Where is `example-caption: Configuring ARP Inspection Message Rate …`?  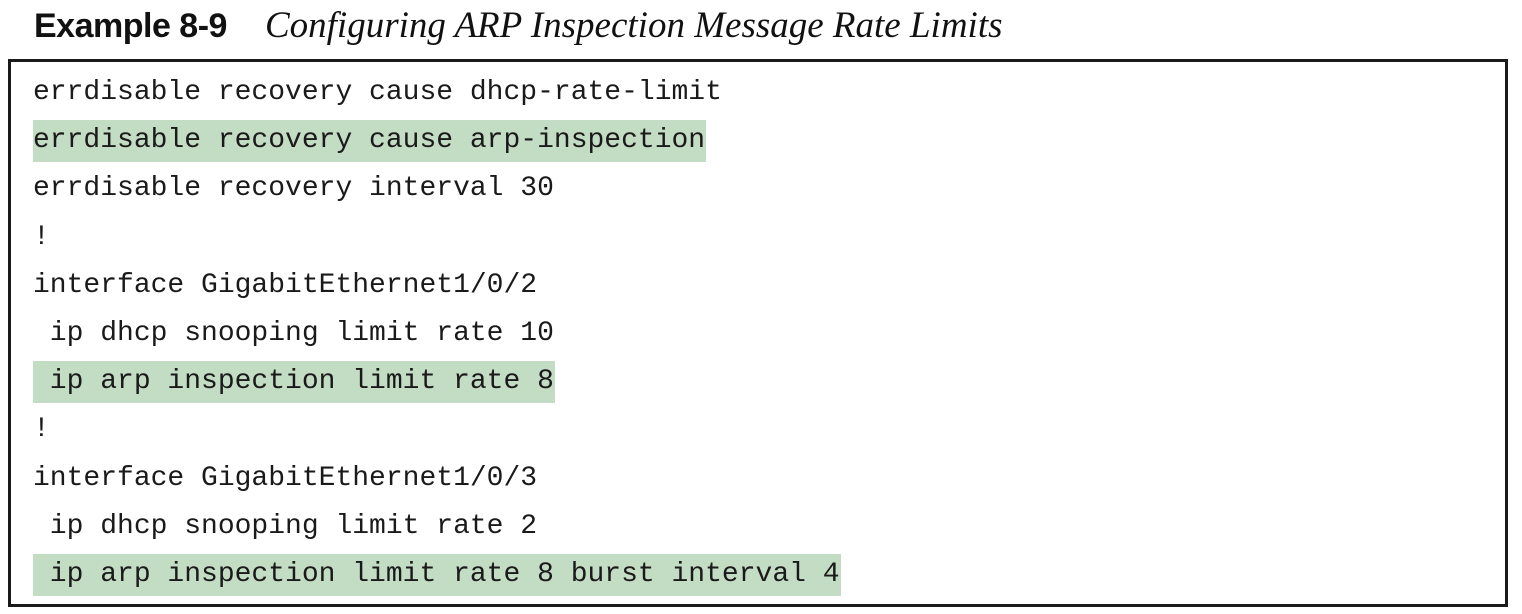
example-caption: Configuring ARP Inspection Message Rate … is located at coordinates (633, 25).